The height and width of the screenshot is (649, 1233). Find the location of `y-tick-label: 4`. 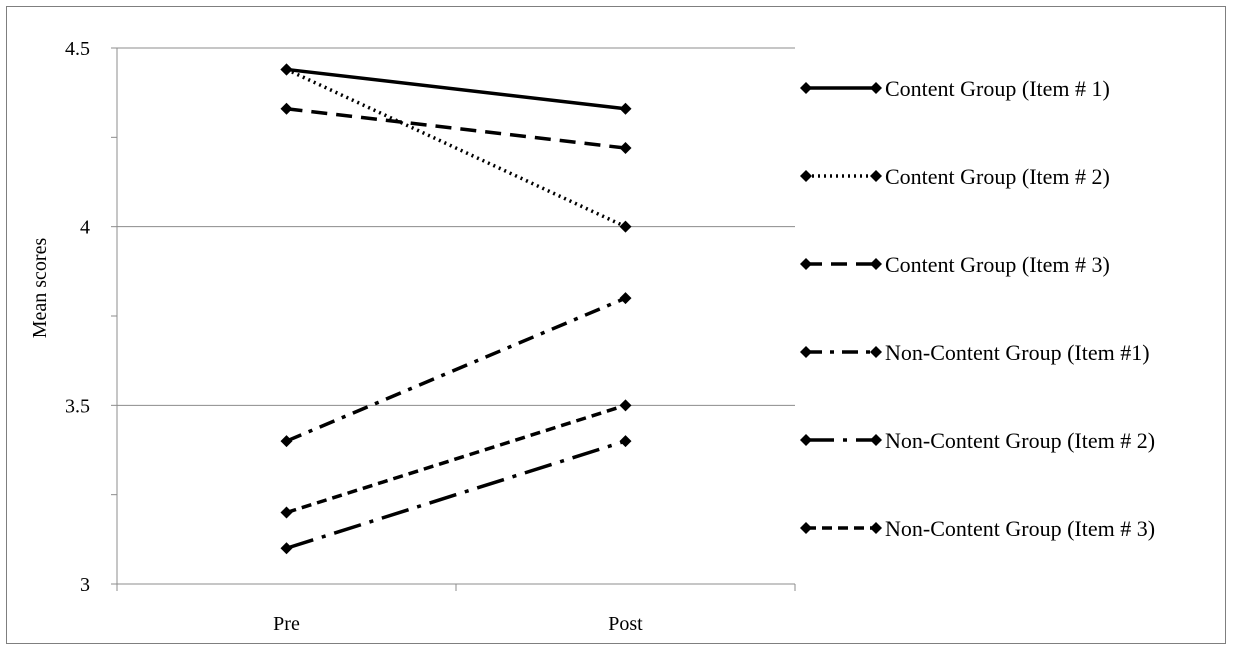

y-tick-label: 4 is located at coordinates (85, 228).